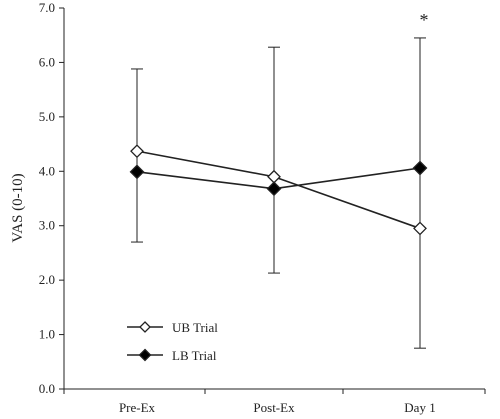  What do you see at coordinates (137, 407) in the screenshot?
I see `x-tick-label: Pre-Ex` at bounding box center [137, 407].